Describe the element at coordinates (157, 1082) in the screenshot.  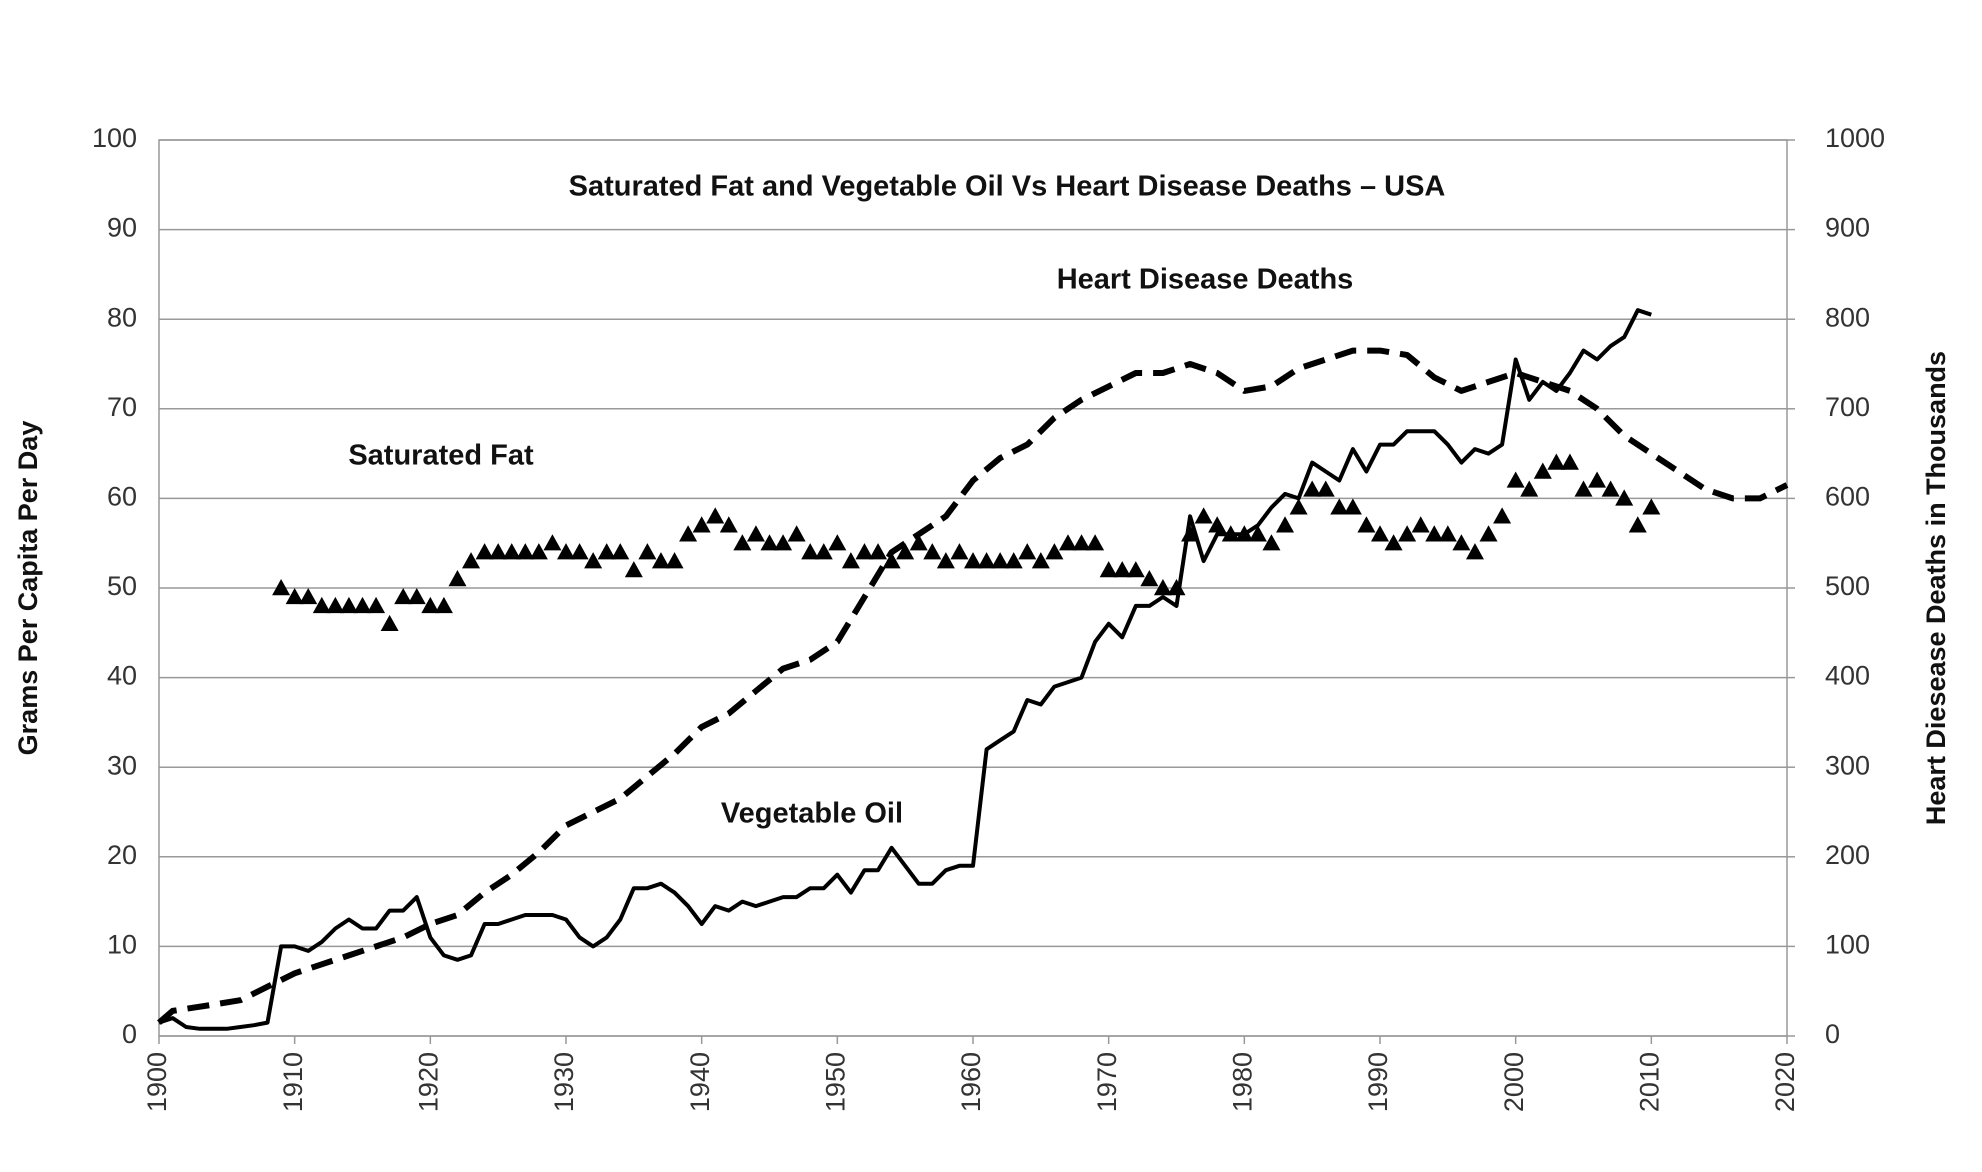
I see `x-tick-label: 1900` at that location.